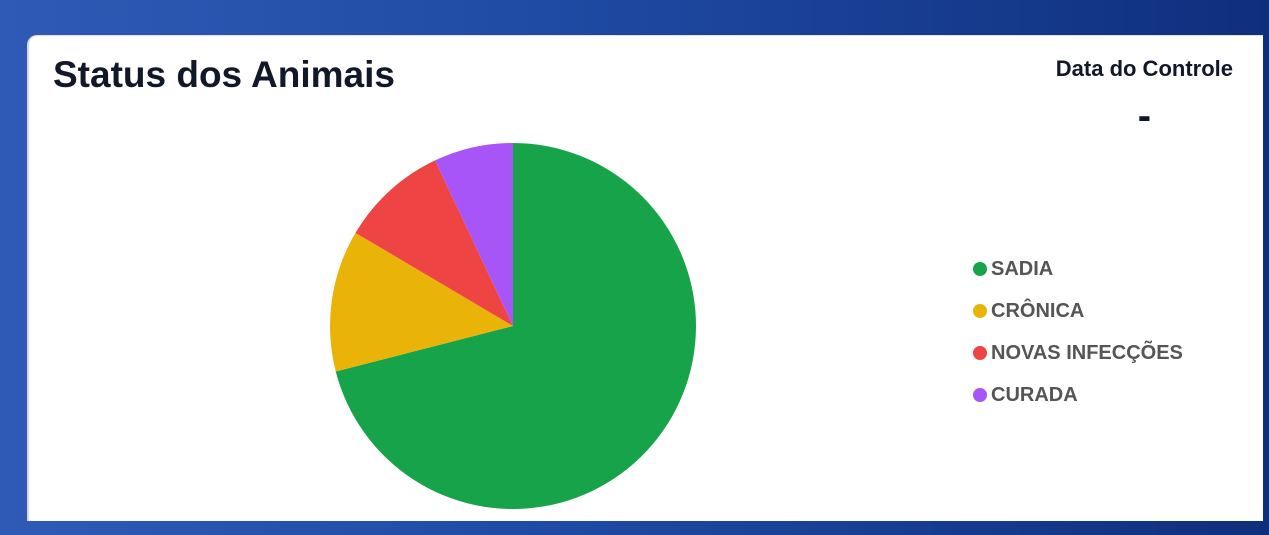 This screenshot has width=1269, height=535. I want to click on pie-slice-cr-nica, so click(421, 302).